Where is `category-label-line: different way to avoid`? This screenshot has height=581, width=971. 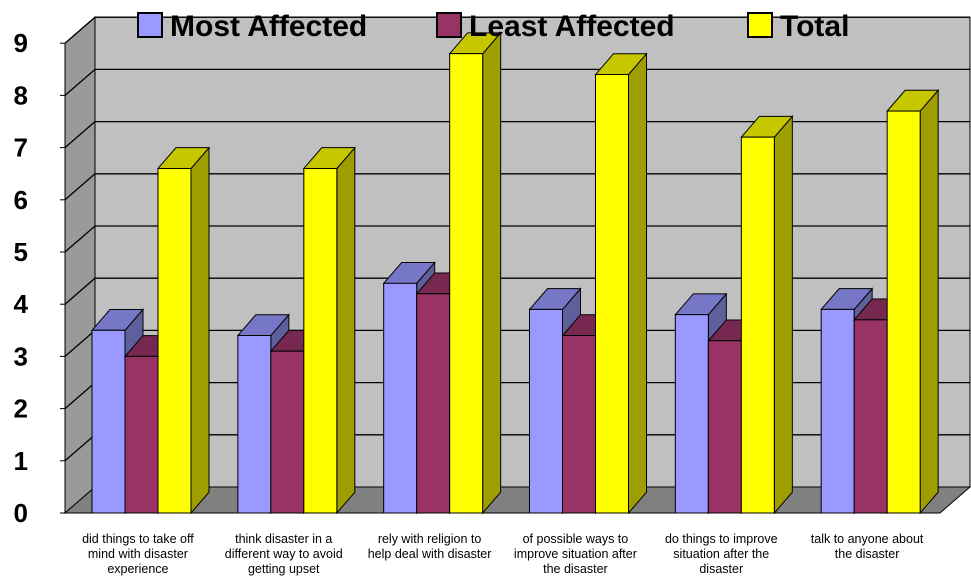 category-label-line: different way to avoid is located at coordinates (284, 554).